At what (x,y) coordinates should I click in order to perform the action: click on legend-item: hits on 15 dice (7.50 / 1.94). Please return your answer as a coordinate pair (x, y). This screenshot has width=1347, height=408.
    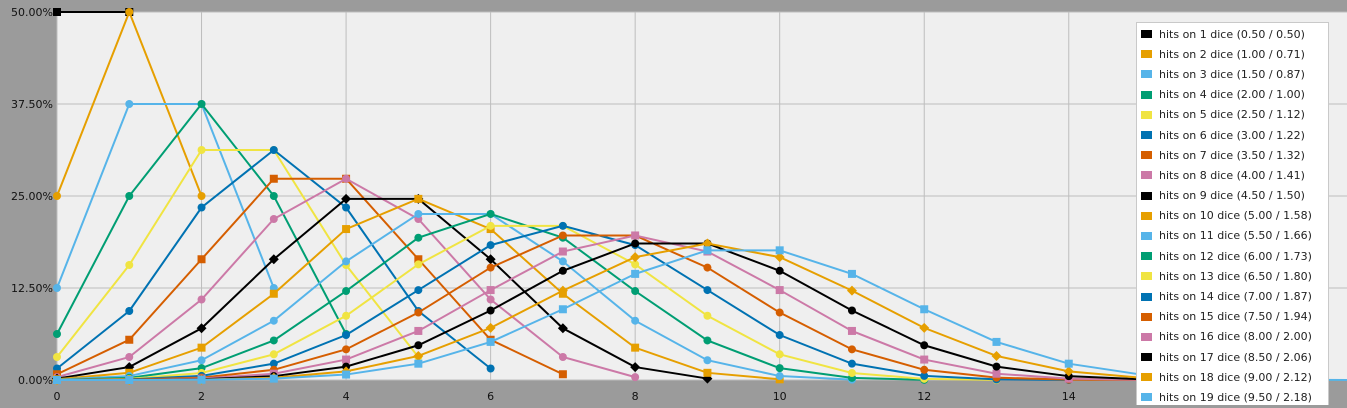
    Looking at the image, I should click on (1232, 317).